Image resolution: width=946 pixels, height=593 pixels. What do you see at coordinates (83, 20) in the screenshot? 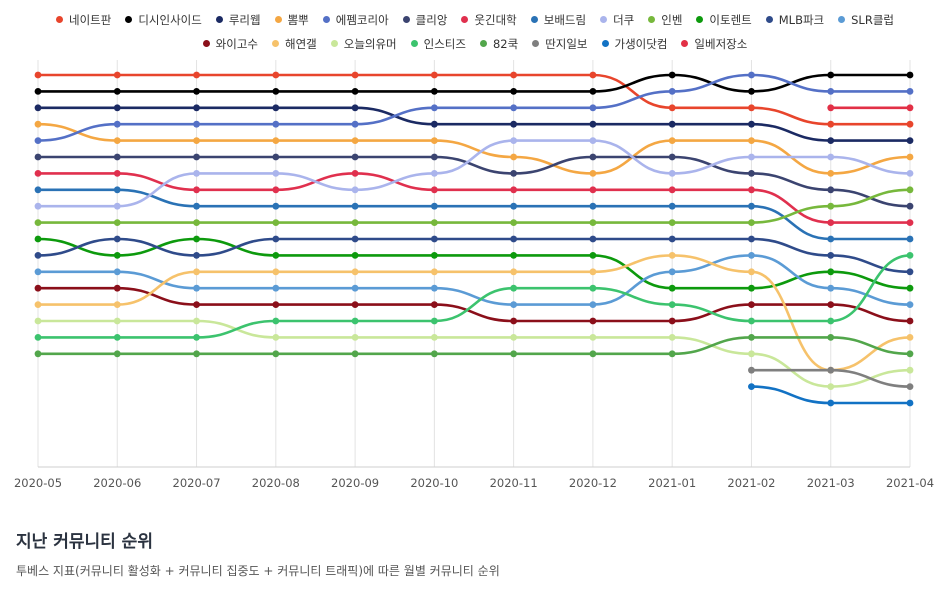
I see `legend-item-0: 네이트판` at bounding box center [83, 20].